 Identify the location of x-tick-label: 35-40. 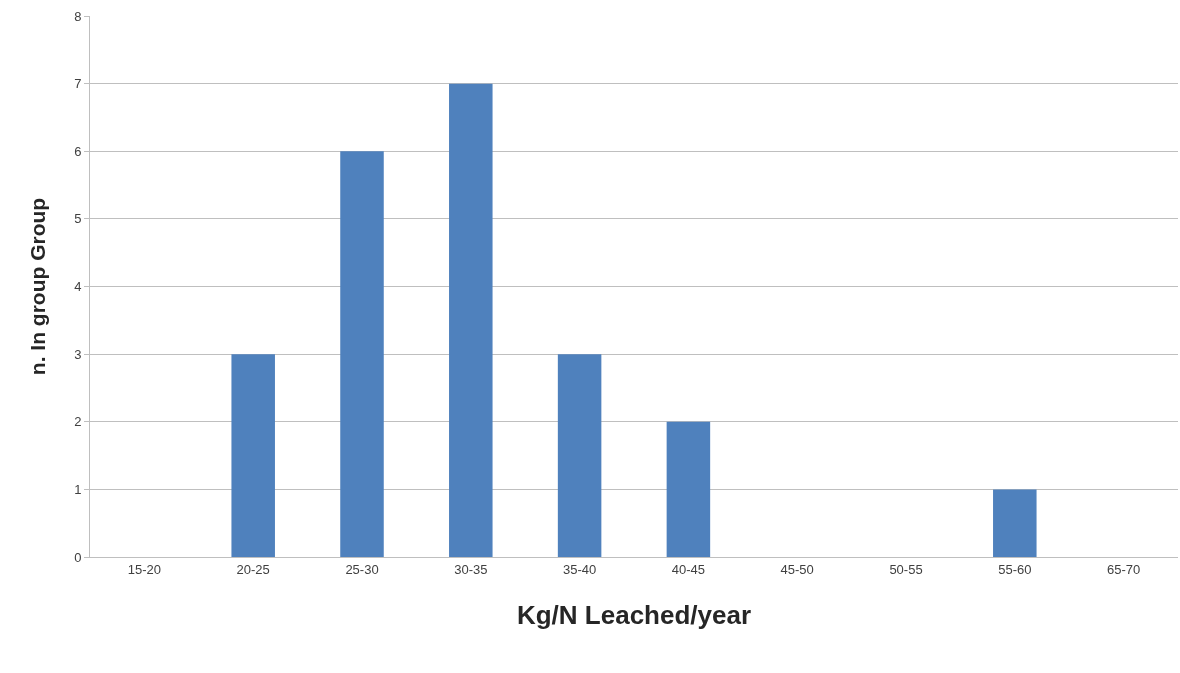
(579, 569).